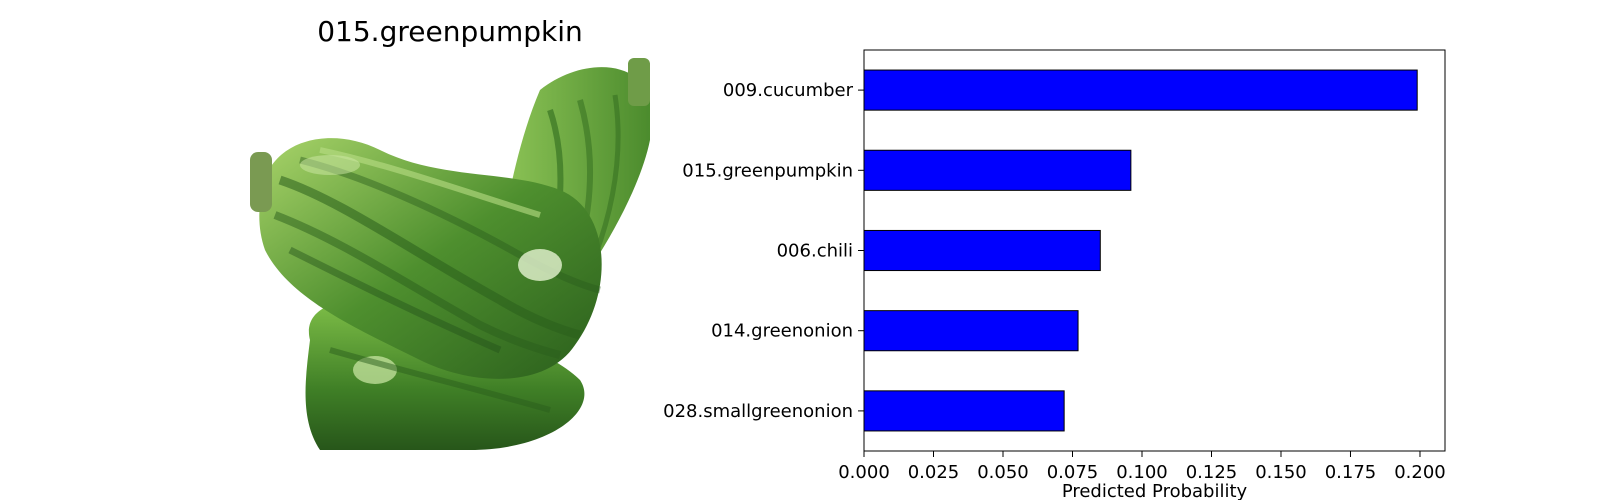 This screenshot has width=1600, height=500. I want to click on front-zucchini, so click(426, 258).